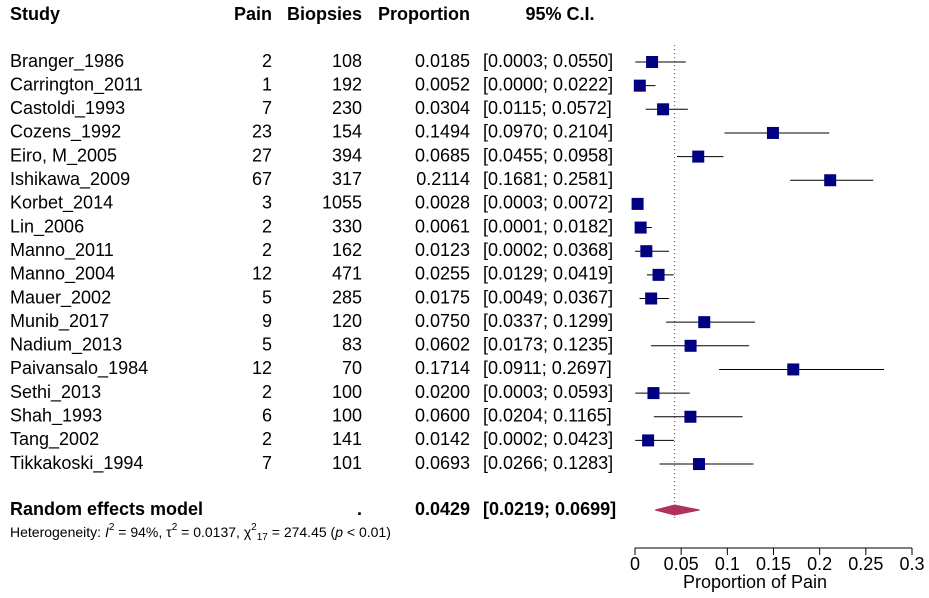 The height and width of the screenshot is (598, 929). Describe the element at coordinates (442, 463) in the screenshot. I see `proportion: 0.0693` at that location.